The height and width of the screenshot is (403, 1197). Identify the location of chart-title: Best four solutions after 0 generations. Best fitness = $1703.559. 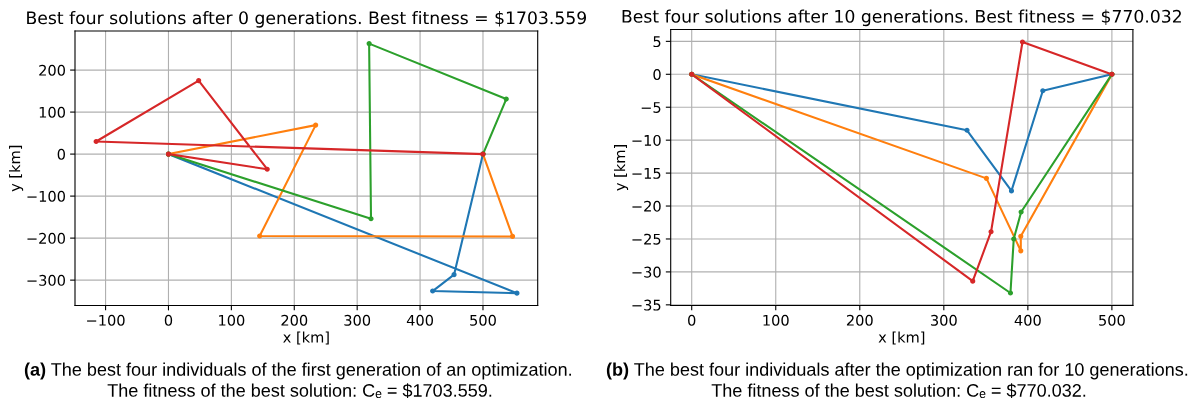
(307, 19).